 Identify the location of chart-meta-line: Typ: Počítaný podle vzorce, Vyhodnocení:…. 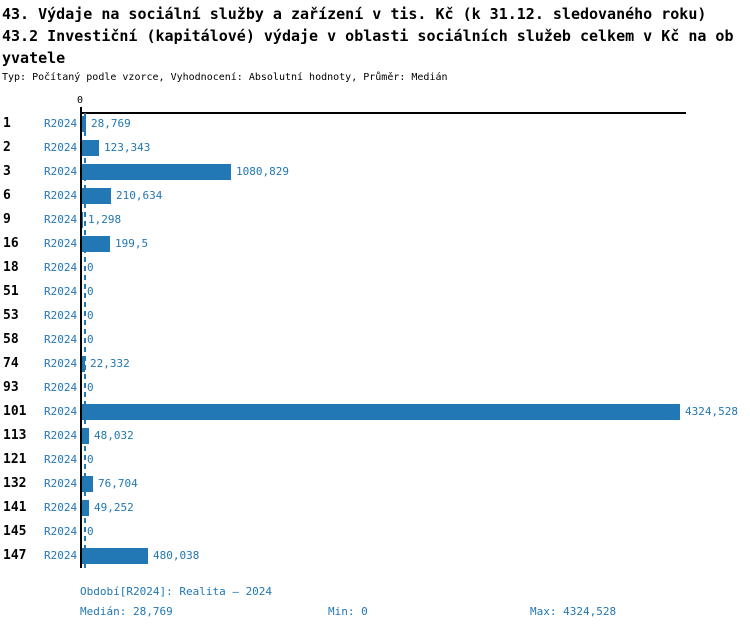
(225, 77).